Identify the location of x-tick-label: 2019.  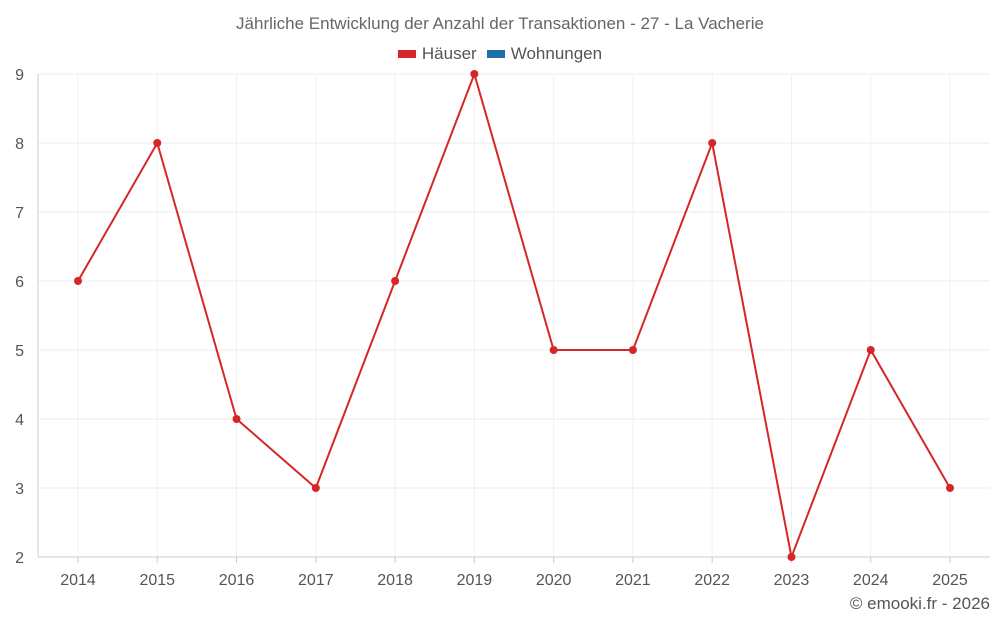
(475, 580).